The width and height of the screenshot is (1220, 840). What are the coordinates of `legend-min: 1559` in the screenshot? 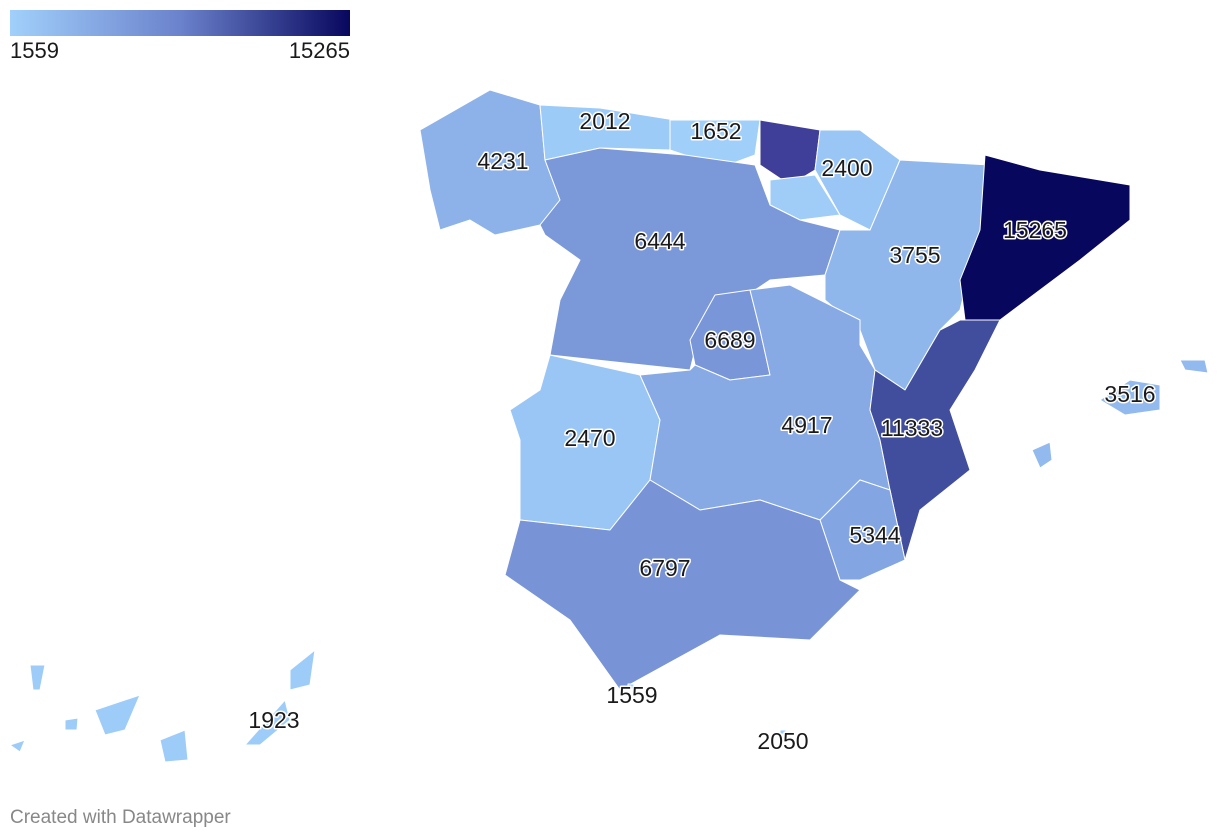 It's located at (34, 50).